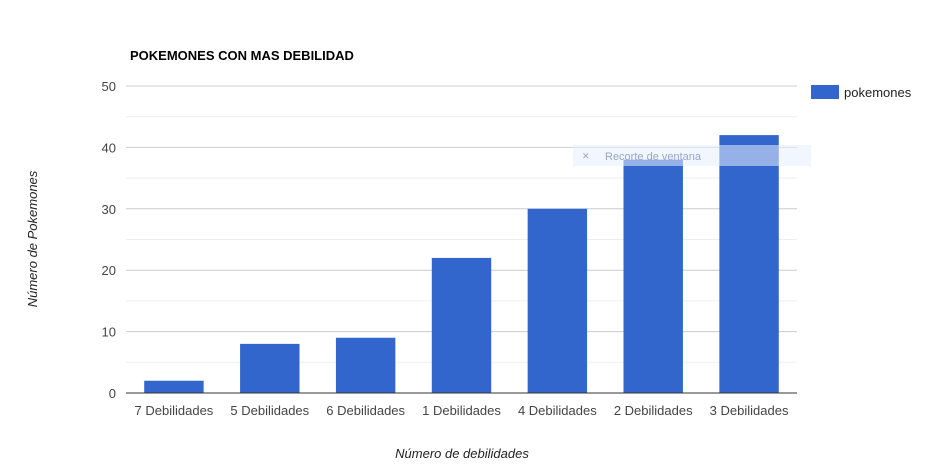 This screenshot has height=472, width=941. I want to click on y-tick-labels: 0 10 20 30 40 50, so click(109, 240).